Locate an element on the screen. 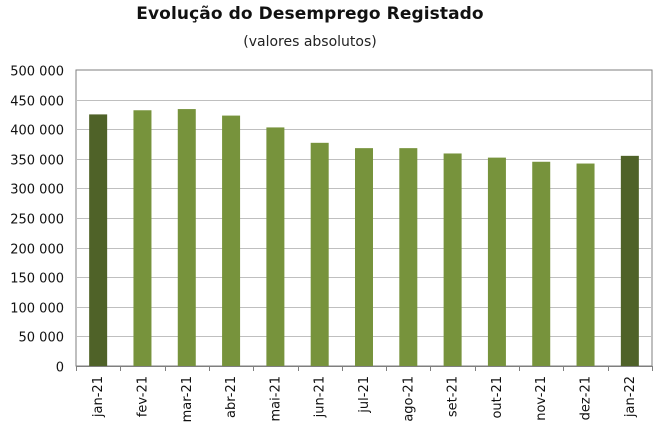 The height and width of the screenshot is (431, 662). y-tick-label: 250 000 is located at coordinates (37, 220).